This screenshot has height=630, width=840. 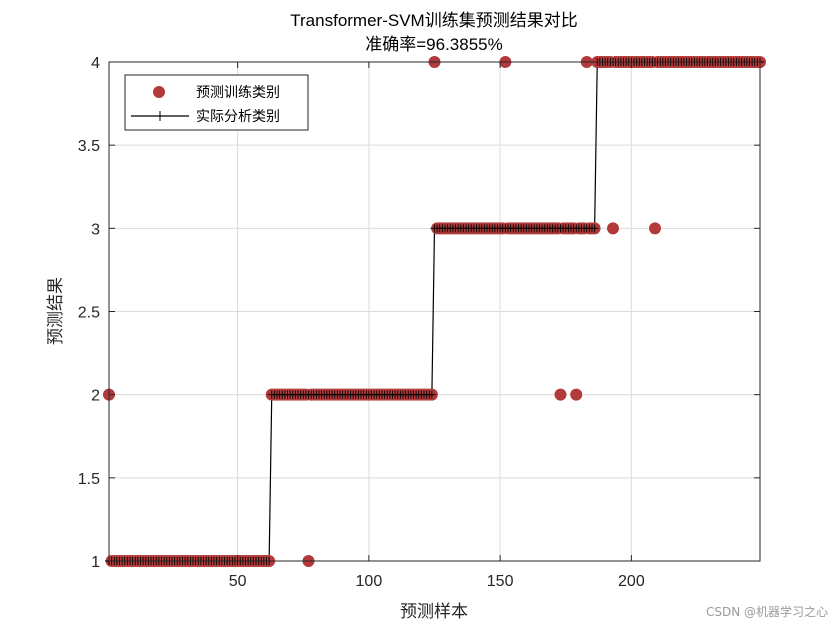 What do you see at coordinates (95, 63) in the screenshot?
I see `y-tick-label: 4` at bounding box center [95, 63].